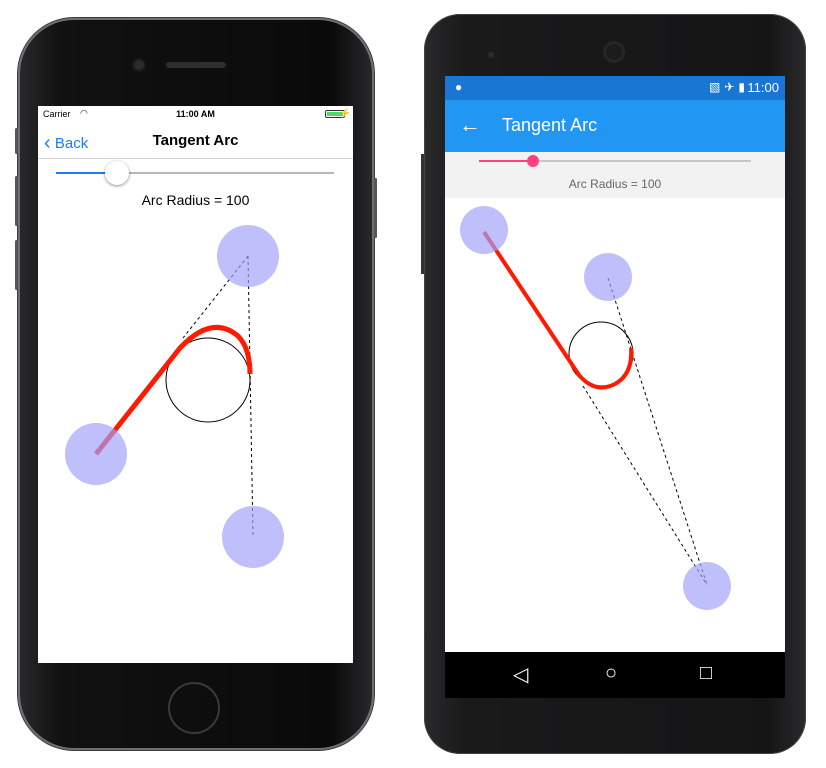 This screenshot has height=768, width=826. Describe the element at coordinates (196, 65) in the screenshot. I see `earpiece-speaker` at that location.